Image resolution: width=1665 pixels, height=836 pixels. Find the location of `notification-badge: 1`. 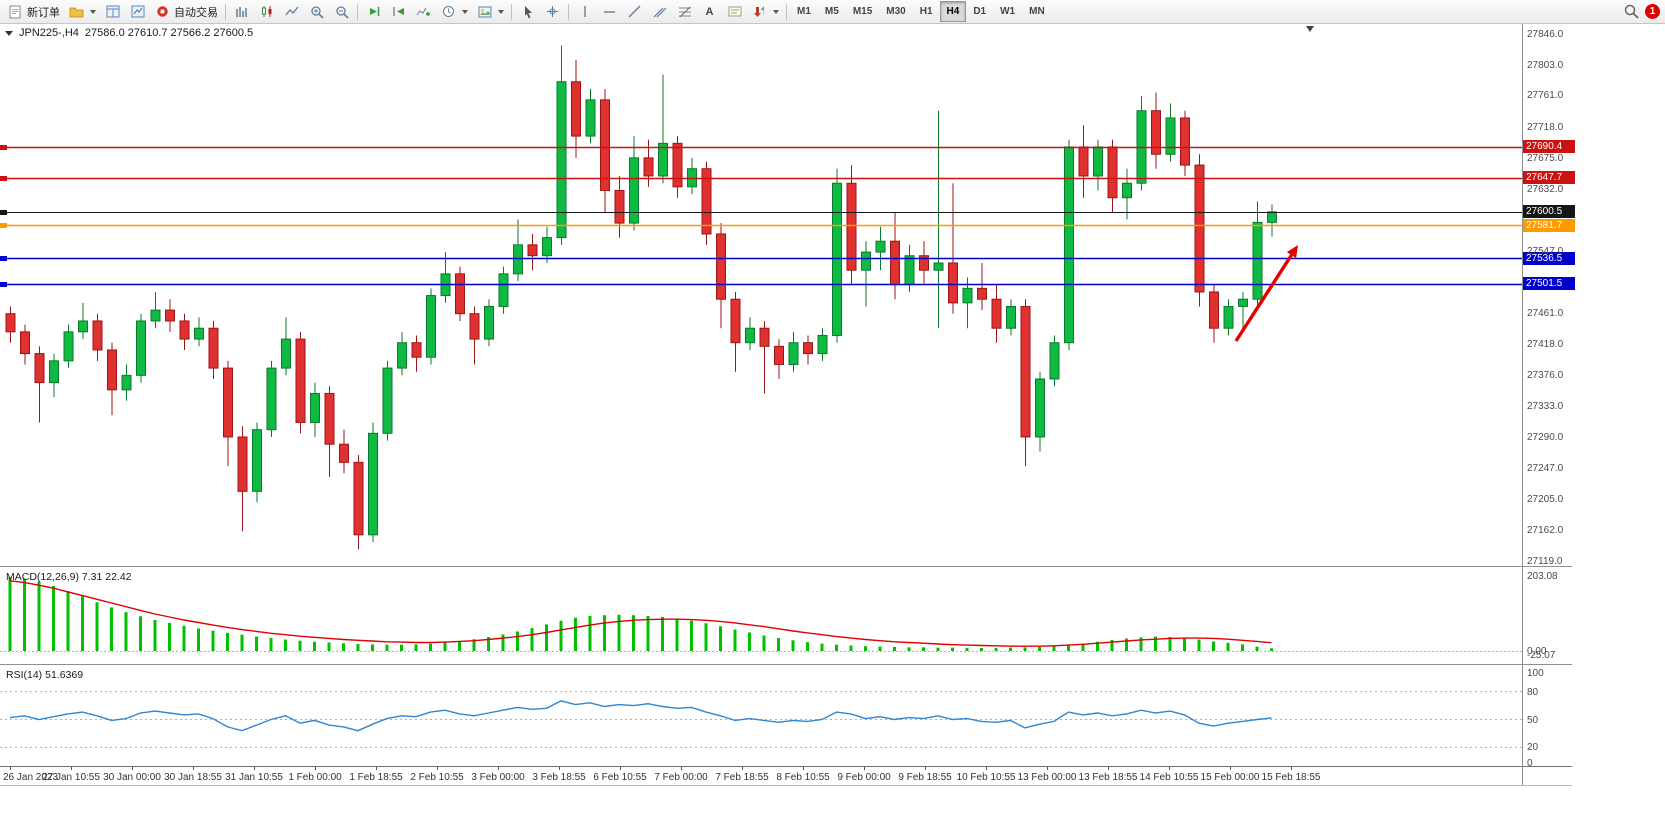

notification-badge: 1 is located at coordinates (1652, 11).